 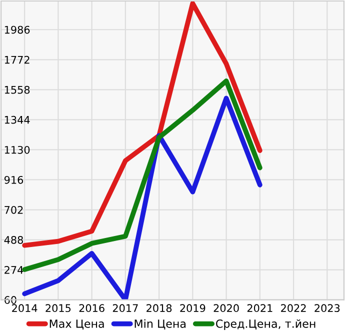 I want to click on x-tick-label: 2023, so click(x=327, y=308).